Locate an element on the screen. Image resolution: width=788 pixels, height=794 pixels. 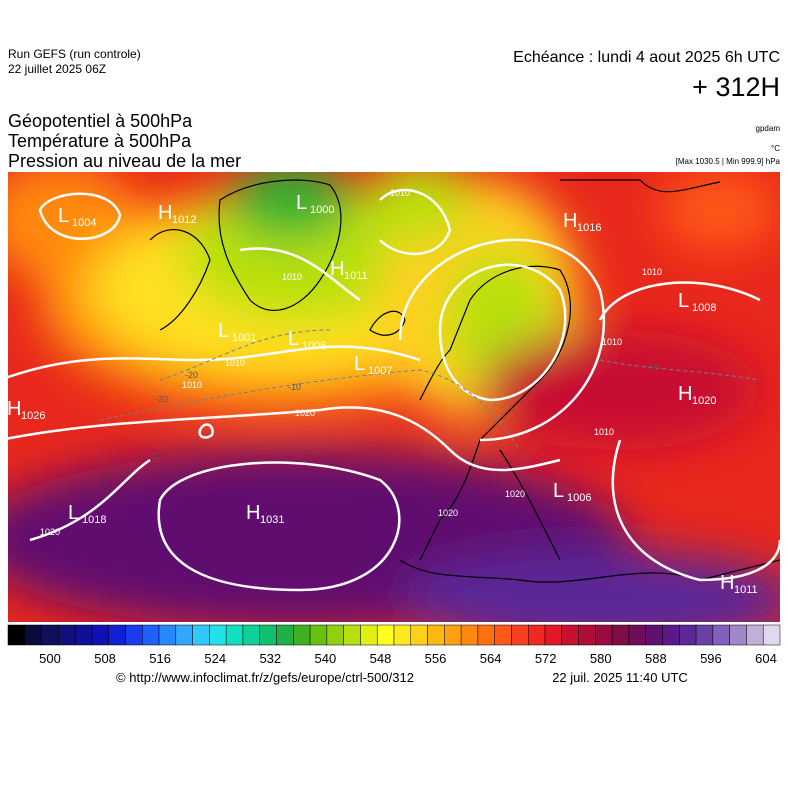
center-value: 1006 is located at coordinates (314, 346).